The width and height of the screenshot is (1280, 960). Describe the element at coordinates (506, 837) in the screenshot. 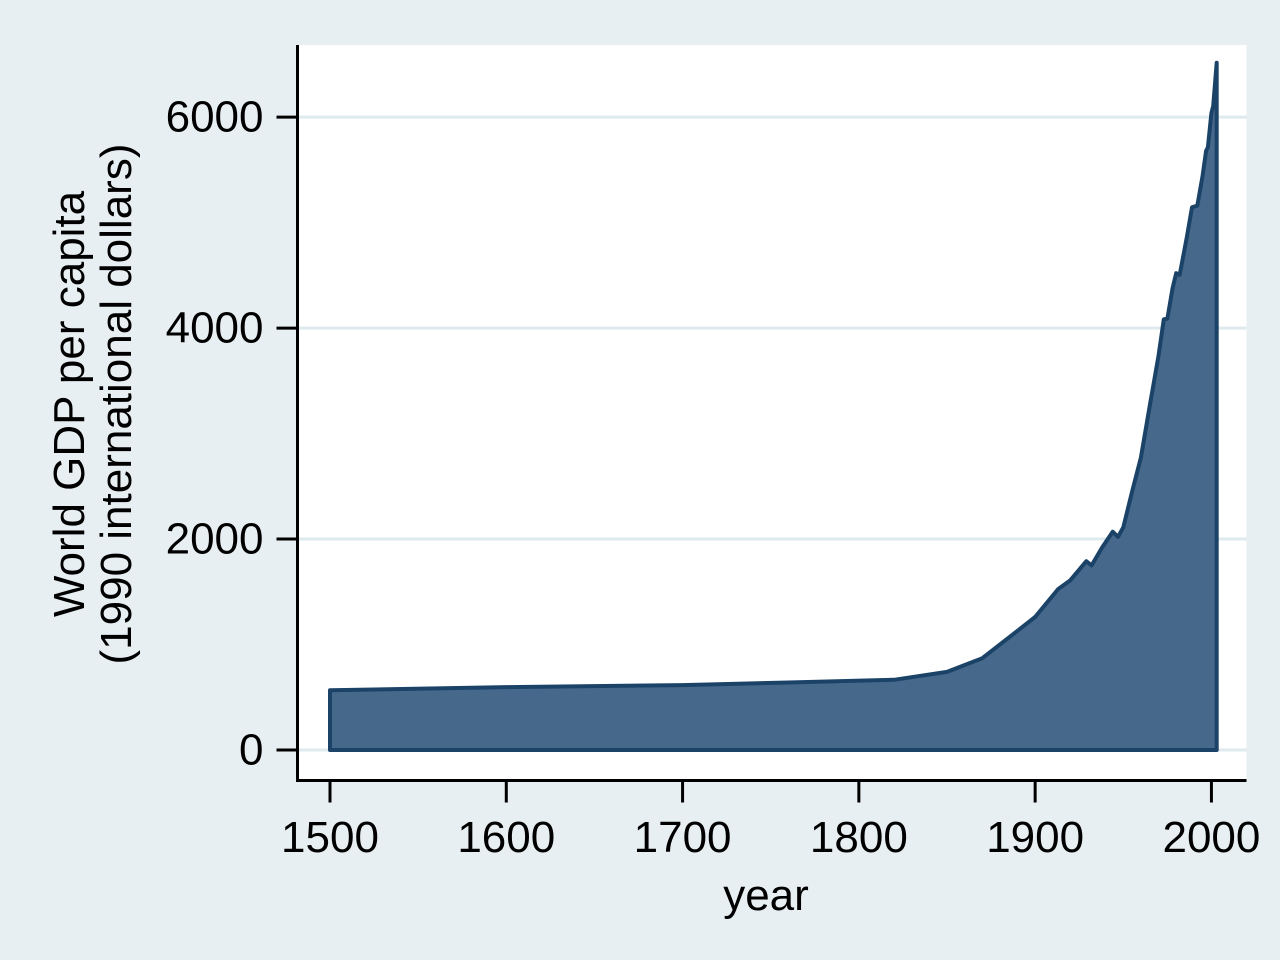

I see `x-tick-label-1600: 1600` at that location.